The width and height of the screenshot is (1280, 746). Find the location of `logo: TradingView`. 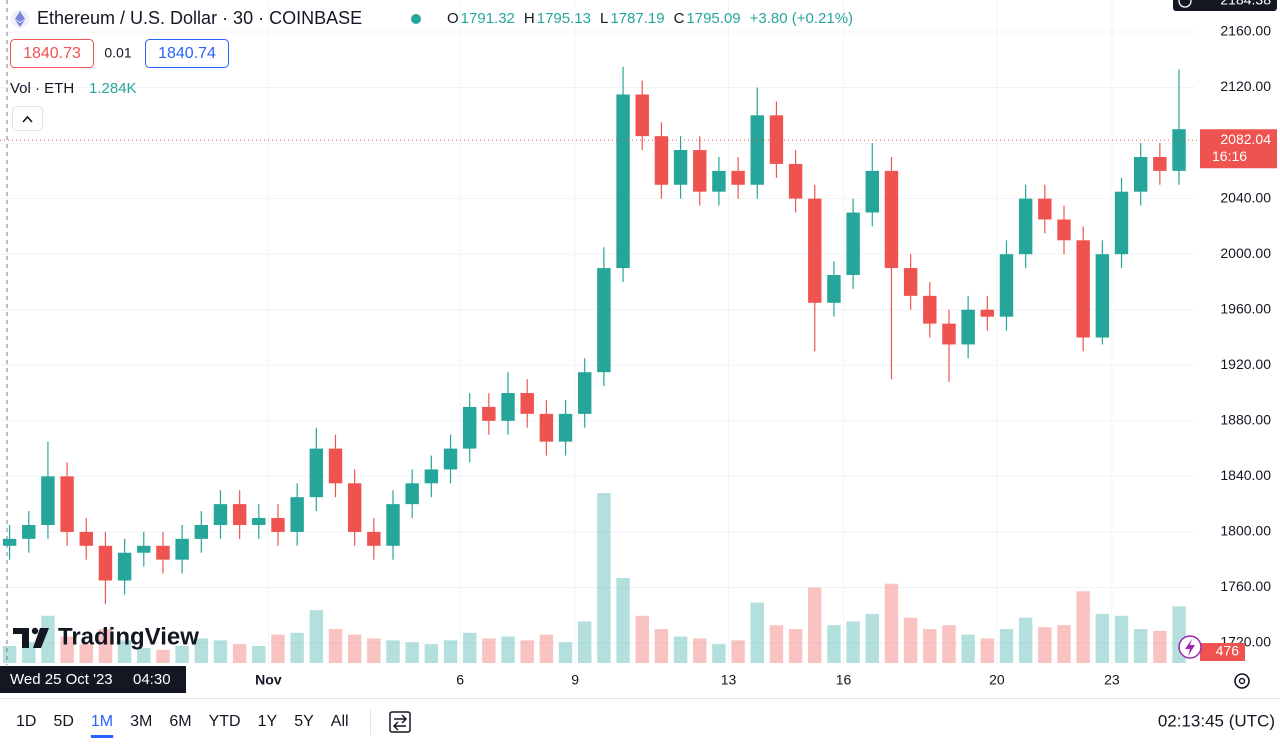

logo: TradingView is located at coordinates (106, 636).